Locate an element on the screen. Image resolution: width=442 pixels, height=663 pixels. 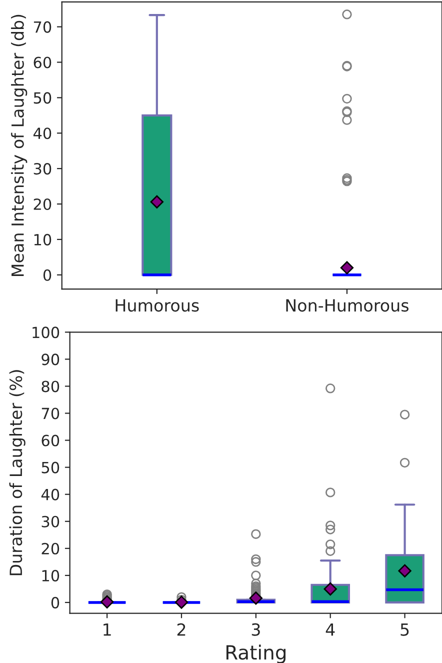
x-tick-label: 5 is located at coordinates (404, 630).